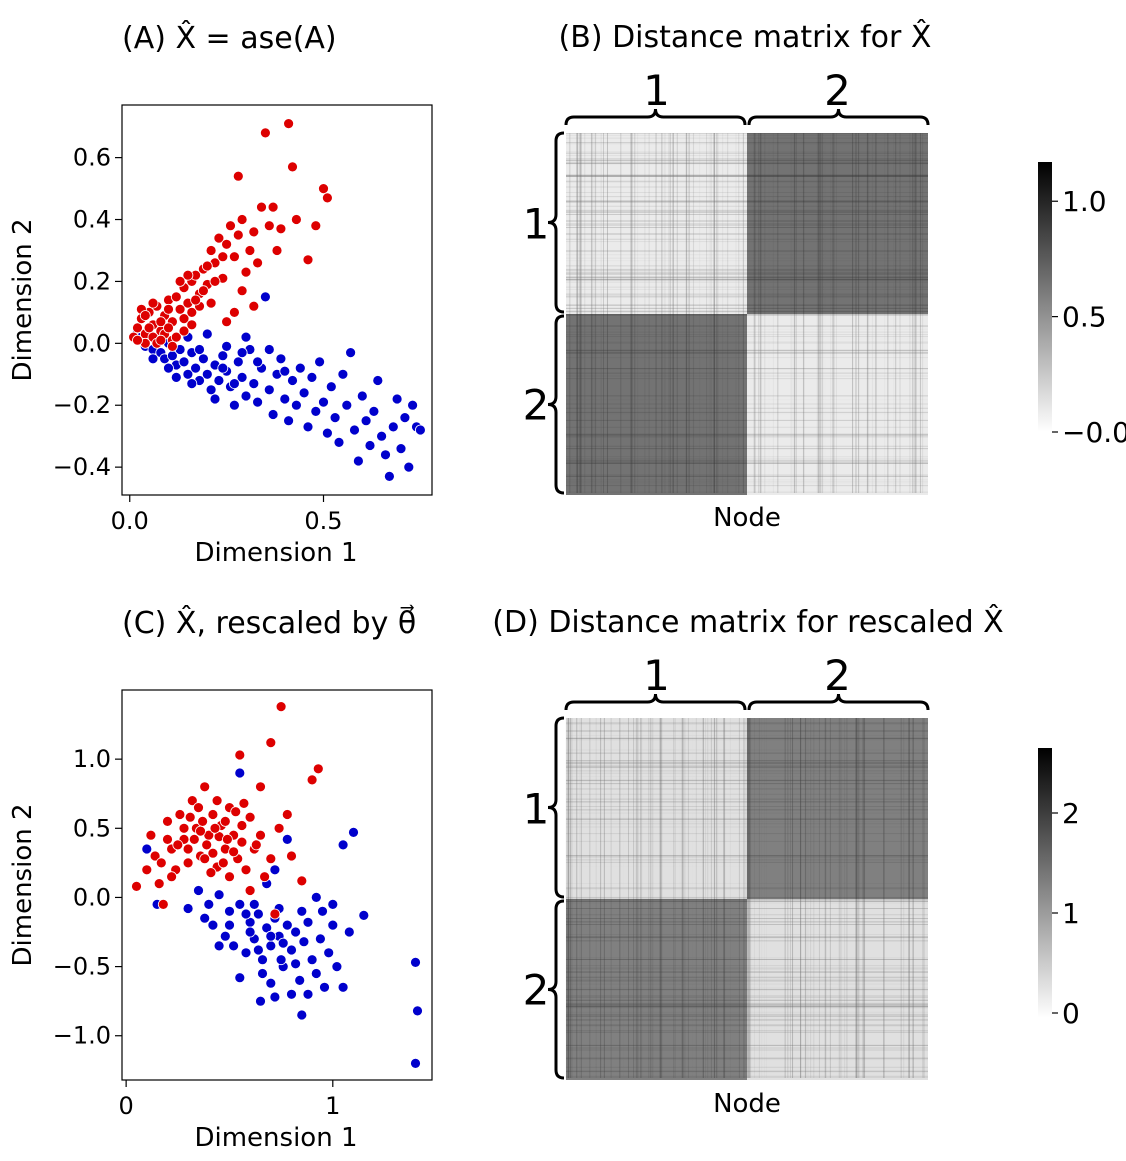  What do you see at coordinates (275, 553) in the screenshot?
I see `scatter-a-xlabel: Dimension 1` at bounding box center [275, 553].